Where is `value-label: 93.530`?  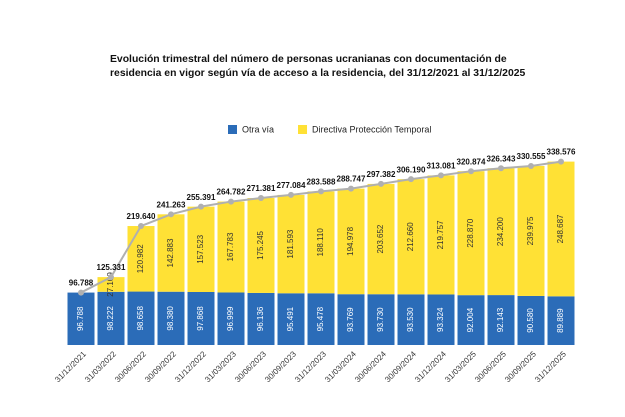 value-label: 93.530 is located at coordinates (410, 319).